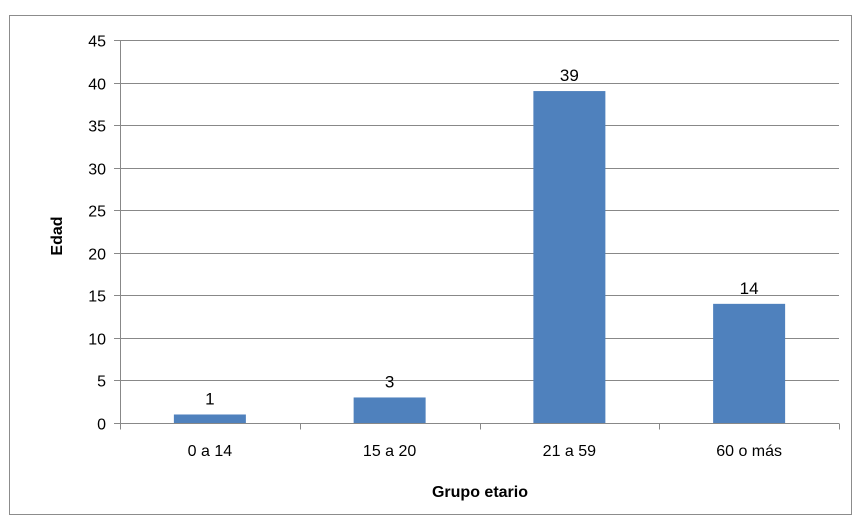 Image resolution: width=857 pixels, height=521 pixels. What do you see at coordinates (101, 382) in the screenshot?
I see `y-tick-label: 5` at bounding box center [101, 382].